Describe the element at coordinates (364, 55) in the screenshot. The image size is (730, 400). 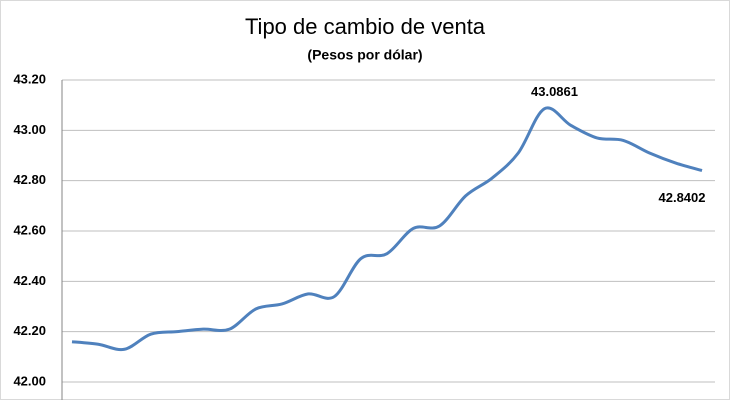
I see `chart-subtitle: (Pesos por dólar)` at that location.